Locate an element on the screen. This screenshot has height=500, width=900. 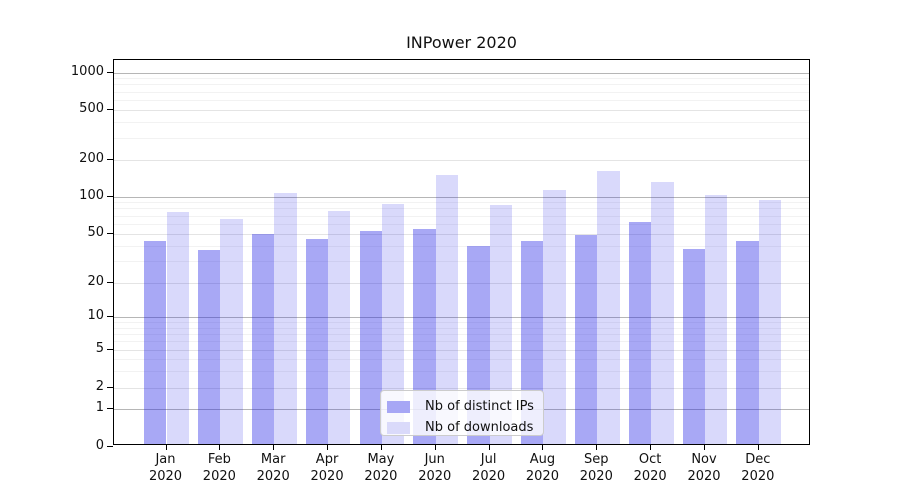
y-tick-label: 500 is located at coordinates (91, 108).